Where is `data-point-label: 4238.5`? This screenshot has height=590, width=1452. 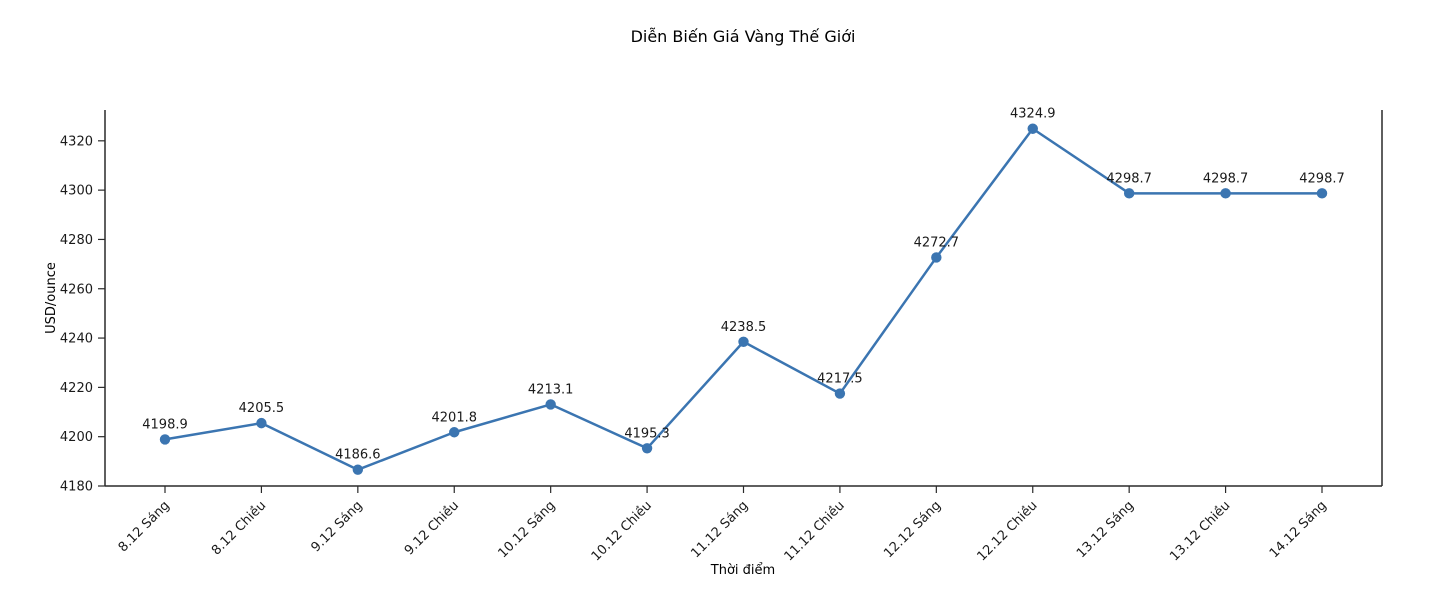
data-point-label: 4238.5 is located at coordinates (744, 327).